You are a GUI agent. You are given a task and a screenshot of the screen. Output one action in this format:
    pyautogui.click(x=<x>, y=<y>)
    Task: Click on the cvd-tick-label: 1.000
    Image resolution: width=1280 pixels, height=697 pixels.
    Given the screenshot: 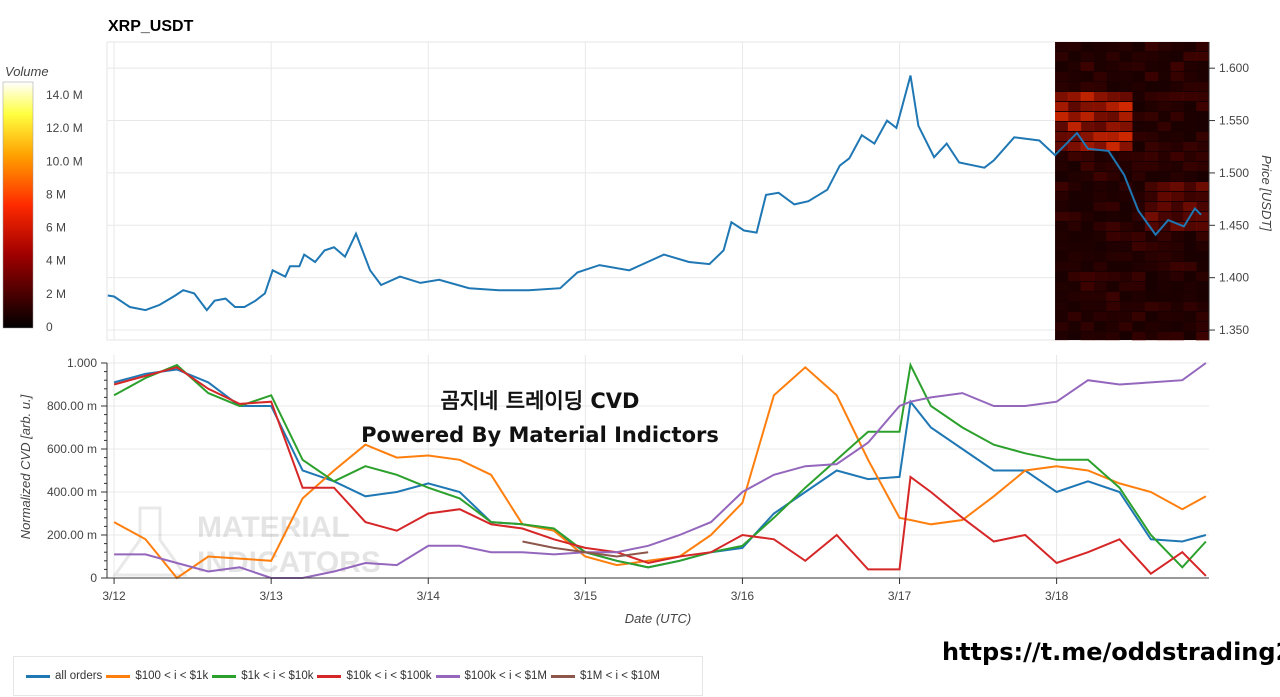 What is the action you would take?
    pyautogui.click(x=82, y=363)
    